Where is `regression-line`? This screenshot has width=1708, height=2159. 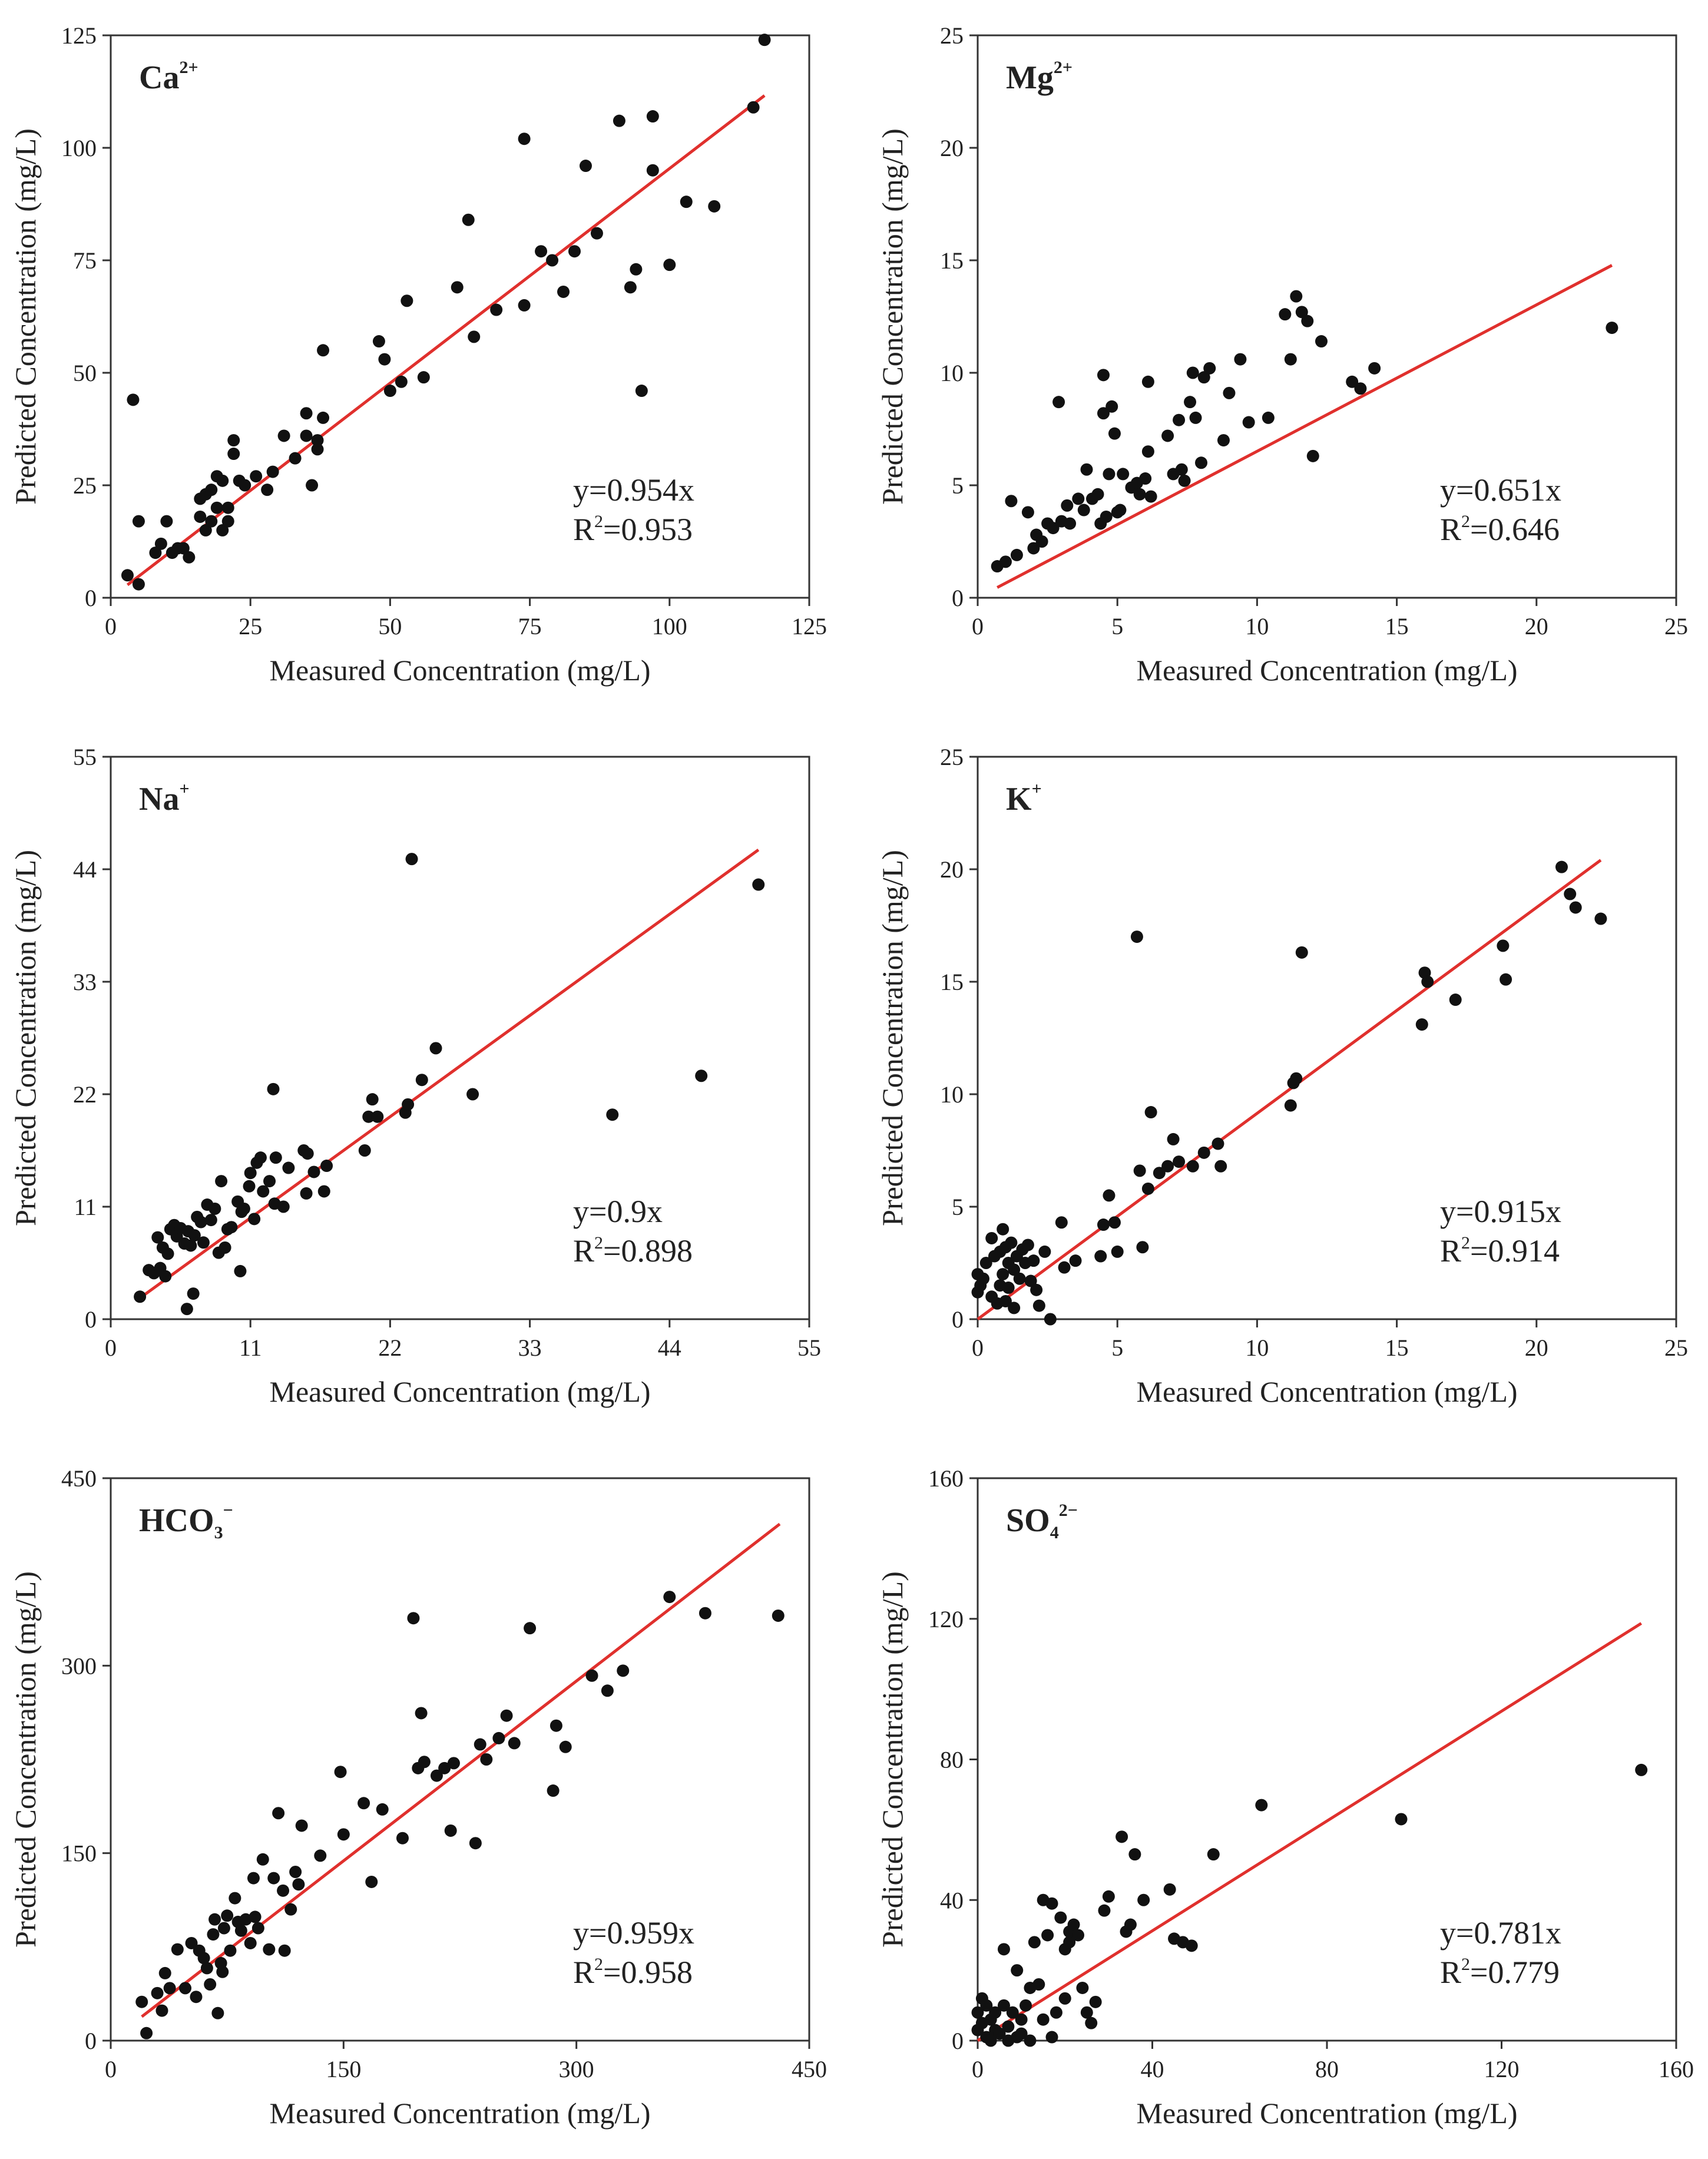 regression-line is located at coordinates (446, 340).